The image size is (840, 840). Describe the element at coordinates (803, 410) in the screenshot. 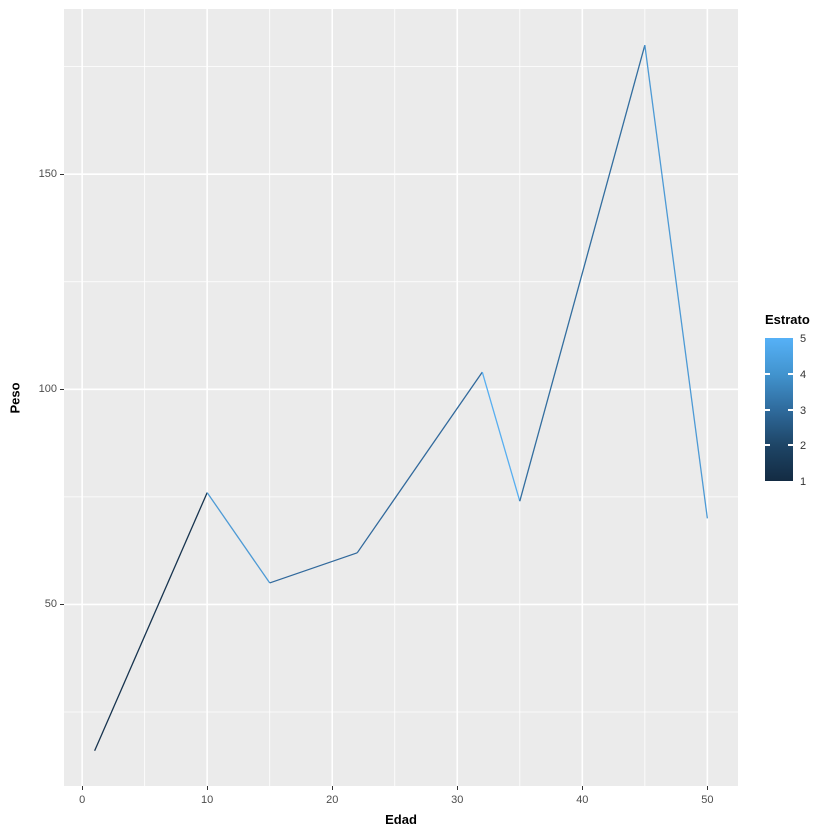

I see `legend-tick-label: 3` at that location.